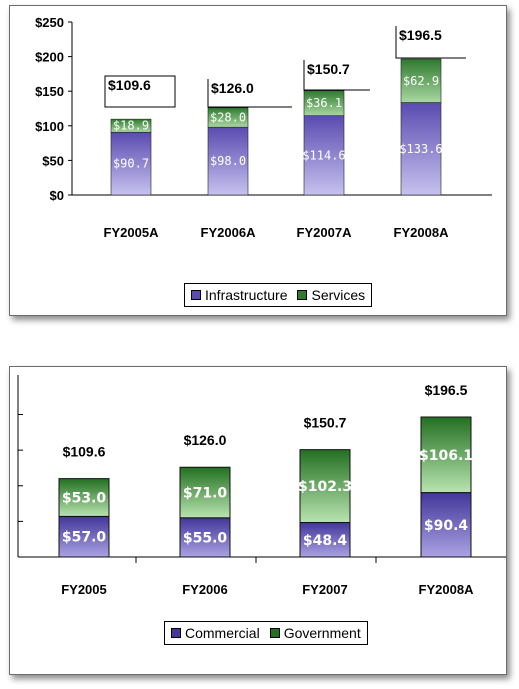 The width and height of the screenshot is (519, 689). I want to click on x-category-fy2005: FY2005, so click(84, 589).